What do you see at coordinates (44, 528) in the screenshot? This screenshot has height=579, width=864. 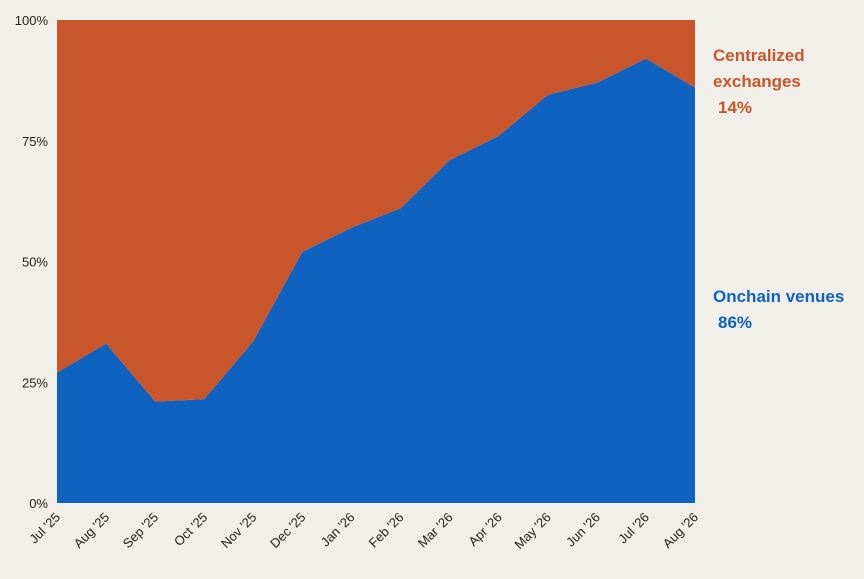 I see `x-tick-label: Jul '25` at bounding box center [44, 528].